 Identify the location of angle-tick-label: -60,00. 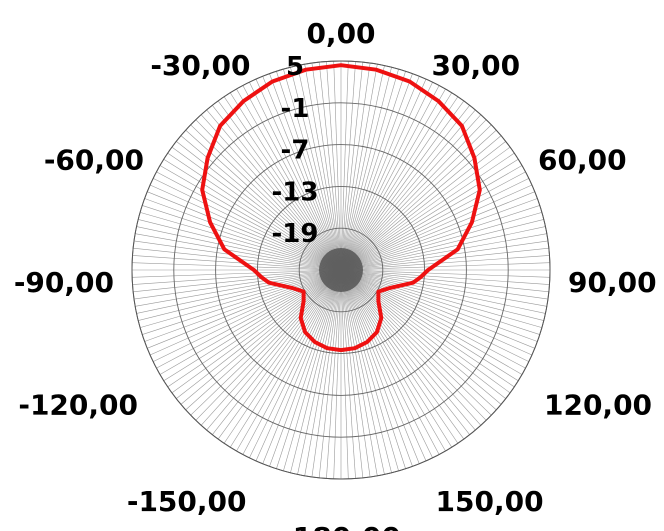
(94, 160).